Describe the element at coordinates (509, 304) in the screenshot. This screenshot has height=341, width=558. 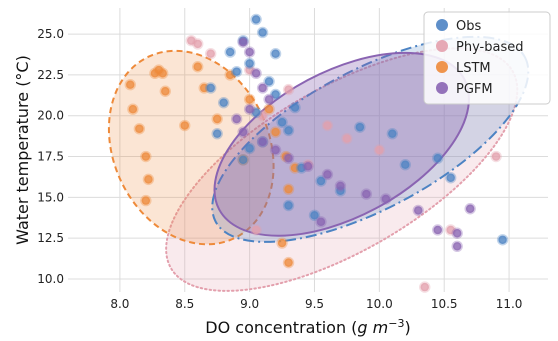
I see `x-tick-label: 11.0` at that location.